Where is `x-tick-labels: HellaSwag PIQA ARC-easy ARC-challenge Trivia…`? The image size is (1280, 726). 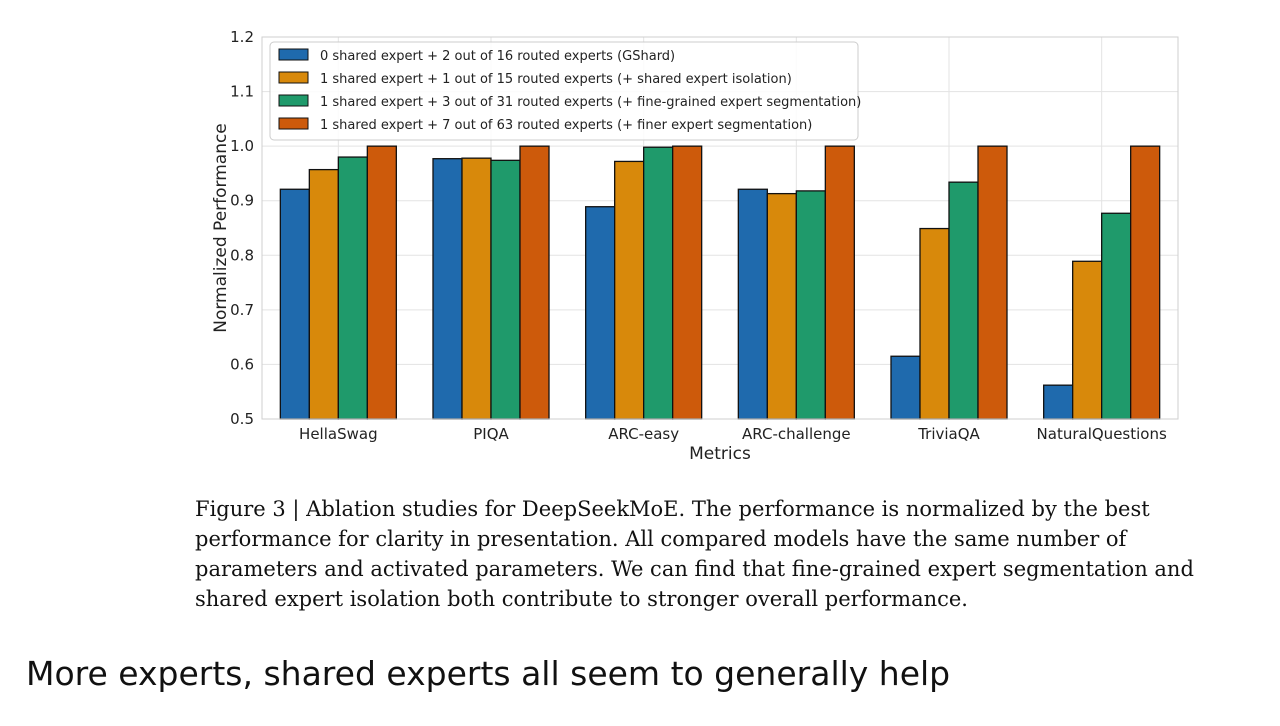
x-tick-labels: HellaSwag PIQA ARC-easy ARC-challenge Trivia… is located at coordinates (733, 434).